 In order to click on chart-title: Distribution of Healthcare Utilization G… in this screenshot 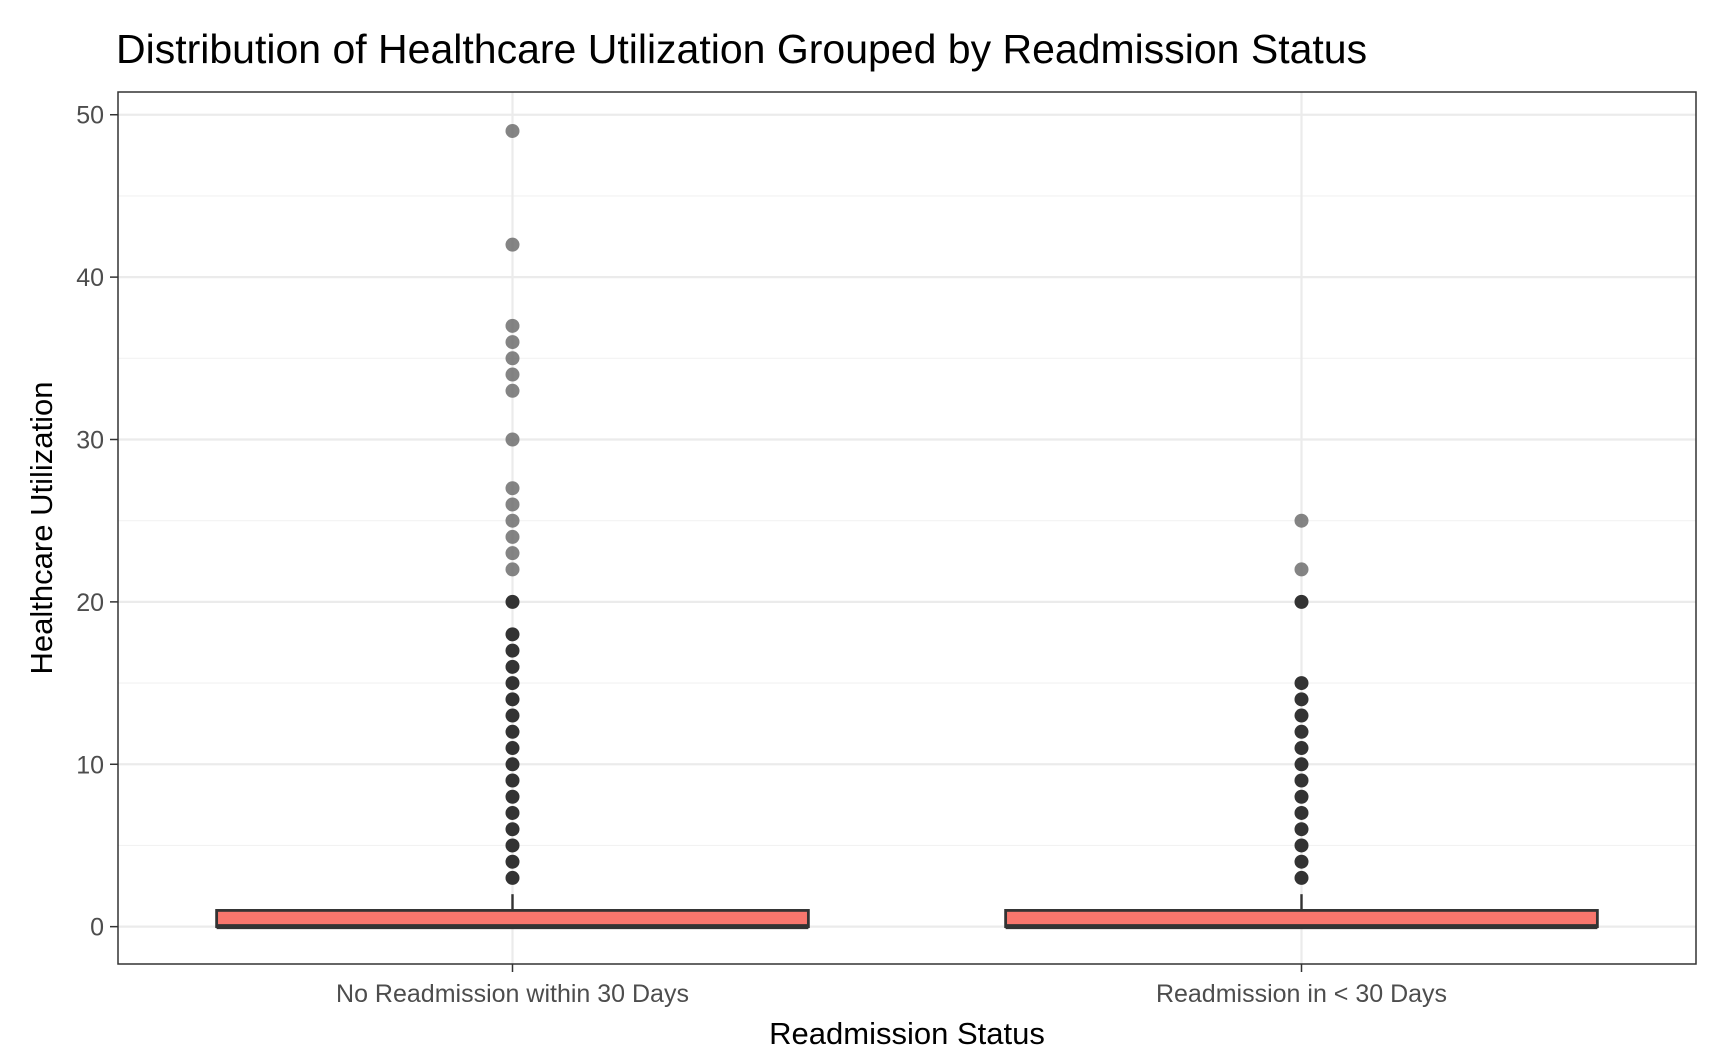, I will do `click(741, 49)`.